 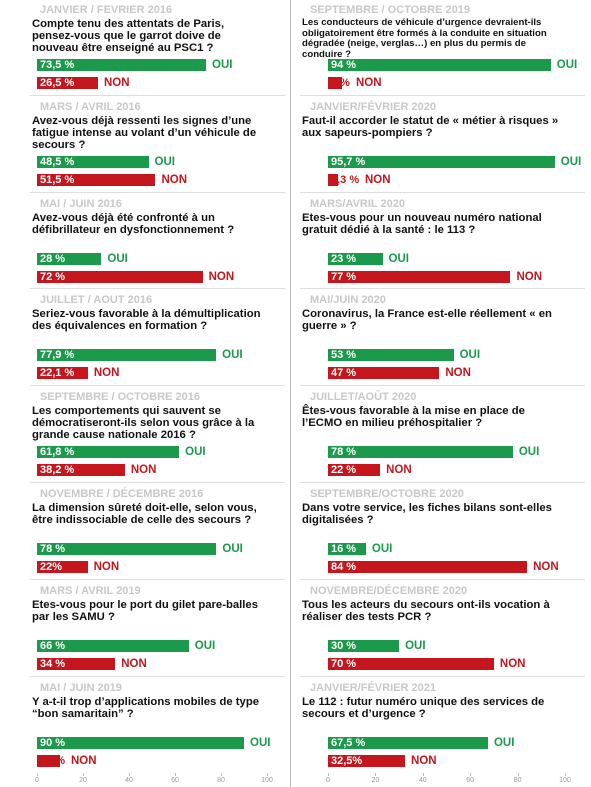 I want to click on poll-date: MAI/JUIN 2020, so click(x=348, y=300).